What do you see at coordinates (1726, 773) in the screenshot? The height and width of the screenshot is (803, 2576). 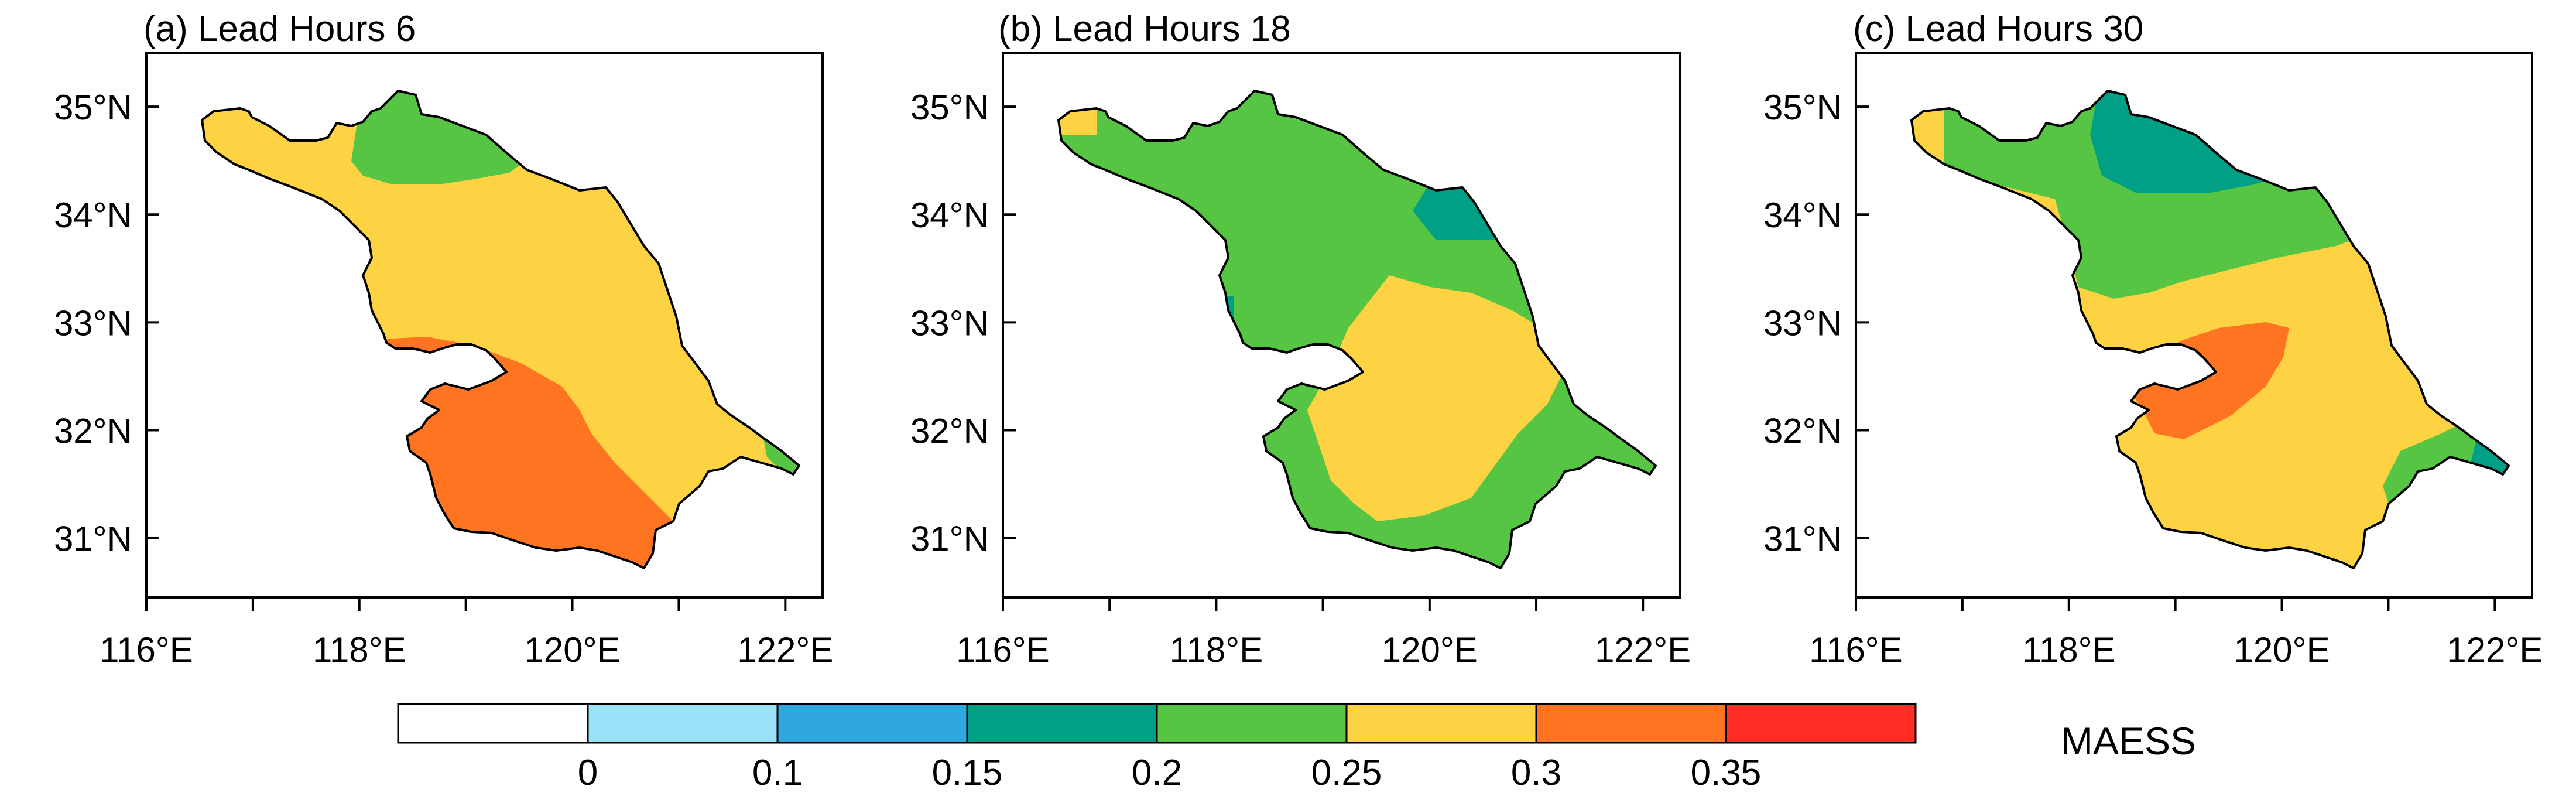 I see `colorbar-label: 0.35` at bounding box center [1726, 773].